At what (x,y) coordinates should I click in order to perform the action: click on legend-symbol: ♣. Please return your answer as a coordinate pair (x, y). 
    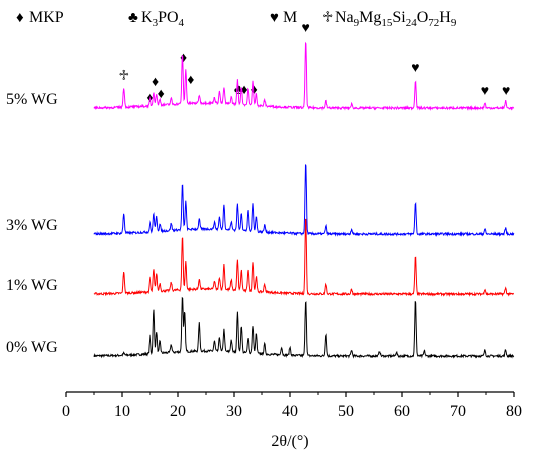
    Looking at the image, I should click on (133, 18).